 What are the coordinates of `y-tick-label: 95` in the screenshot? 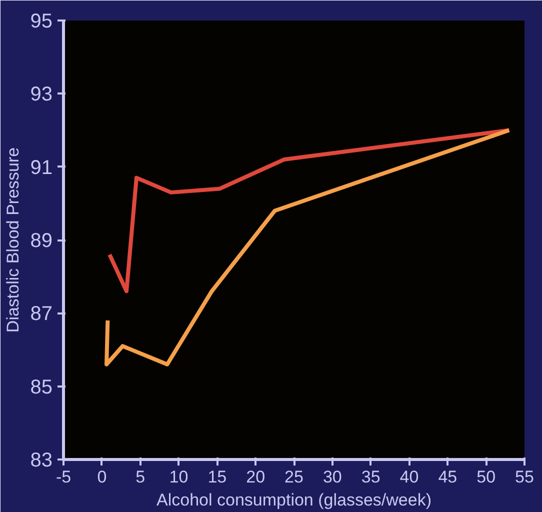 It's located at (41, 21).